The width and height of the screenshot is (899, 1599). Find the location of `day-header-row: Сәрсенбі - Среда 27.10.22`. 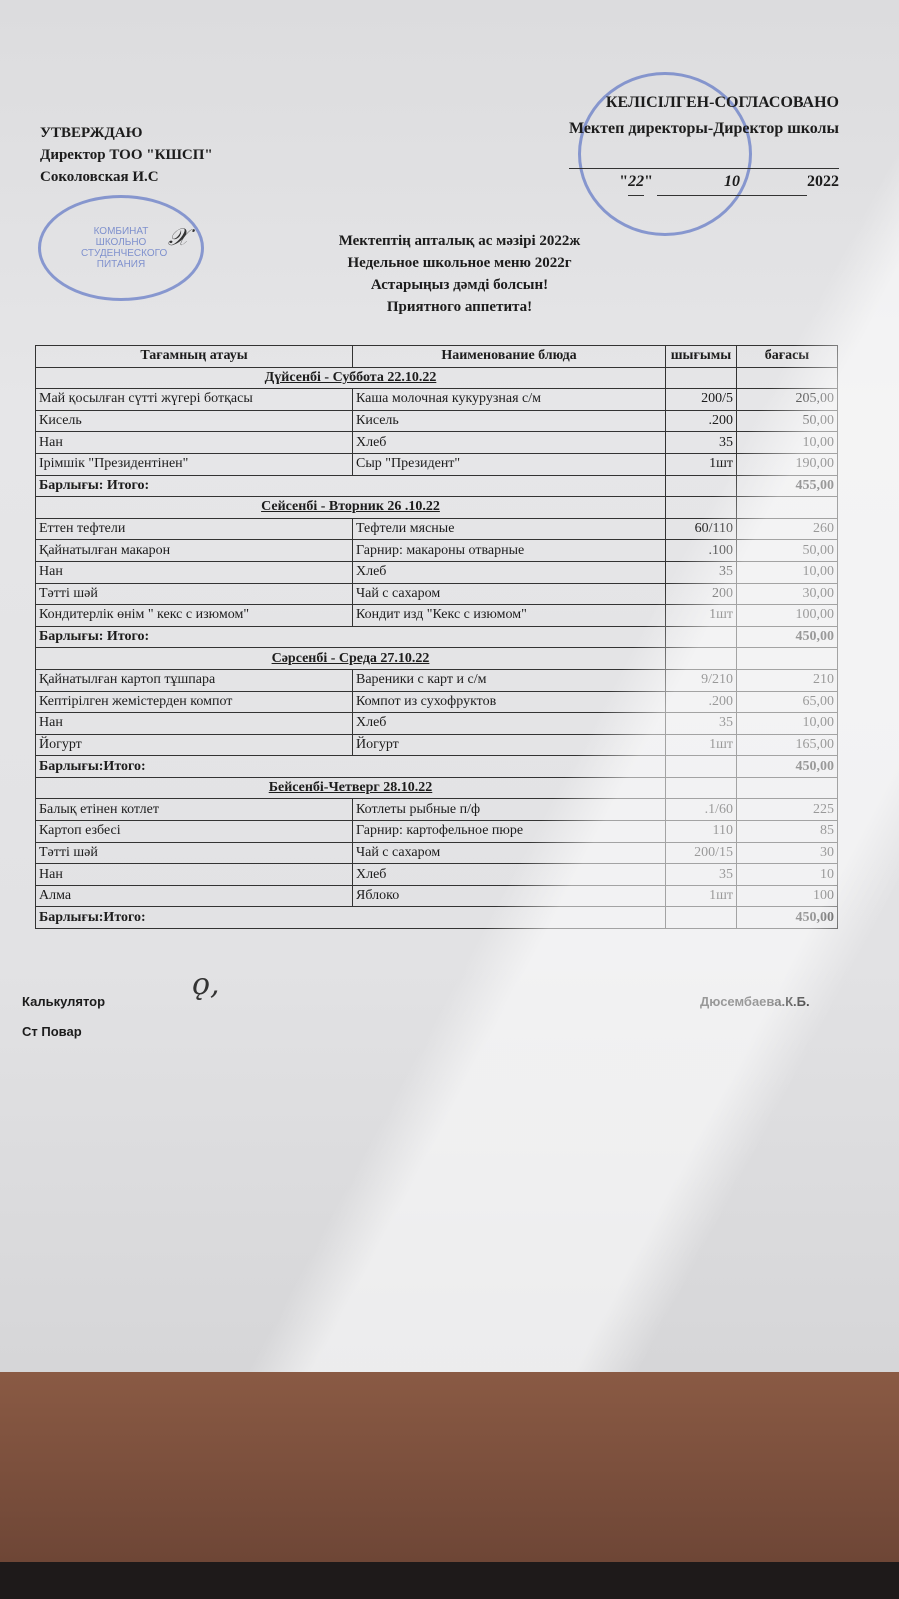

day-header-row: Сәрсенбі - Среда 27.10.22 is located at coordinates (436, 658).